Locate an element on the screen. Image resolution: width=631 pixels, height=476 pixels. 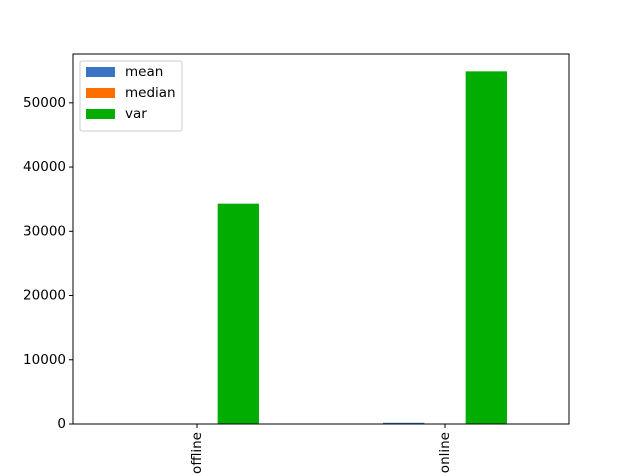
legend-label-median: median is located at coordinates (150, 93).